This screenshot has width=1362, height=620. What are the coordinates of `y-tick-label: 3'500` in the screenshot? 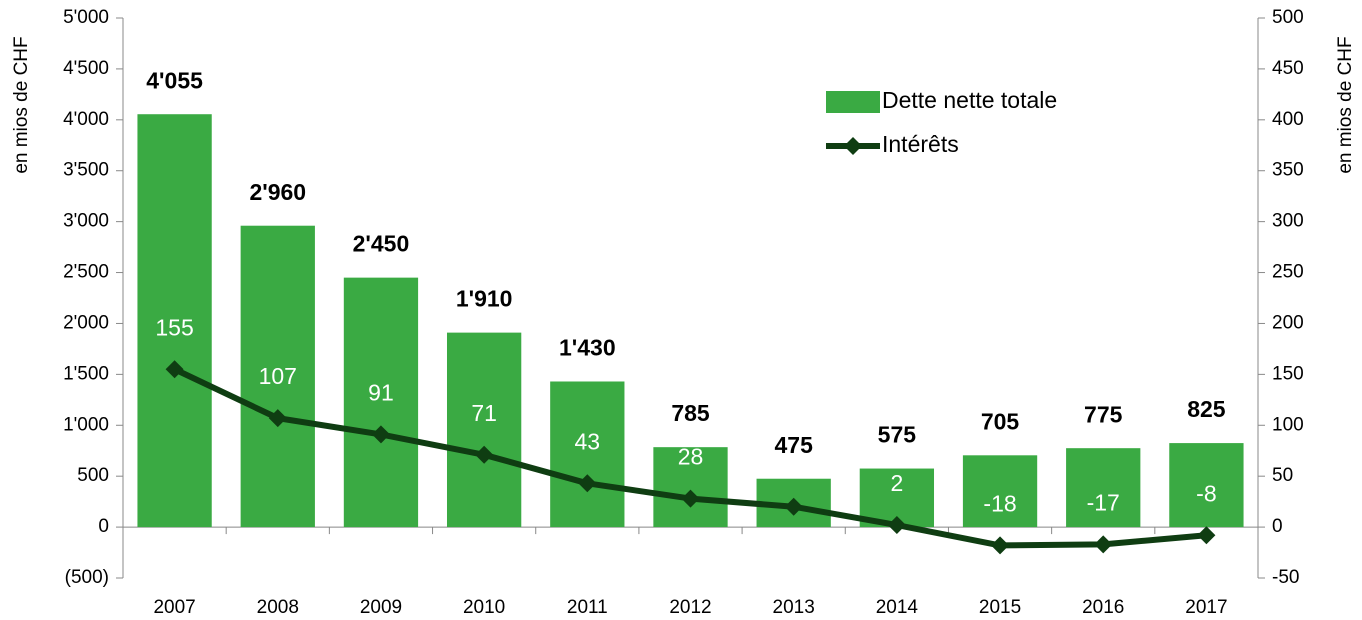 It's located at (86, 170).